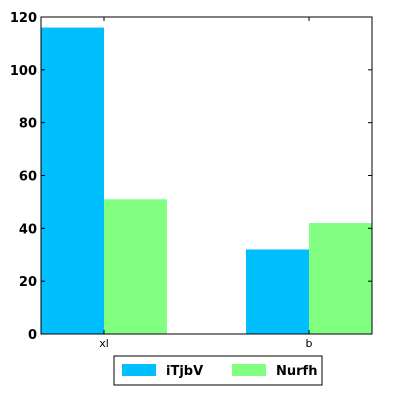 The width and height of the screenshot is (408, 408). Describe the element at coordinates (32, 335) in the screenshot. I see `y-tick-label: 0` at that location.